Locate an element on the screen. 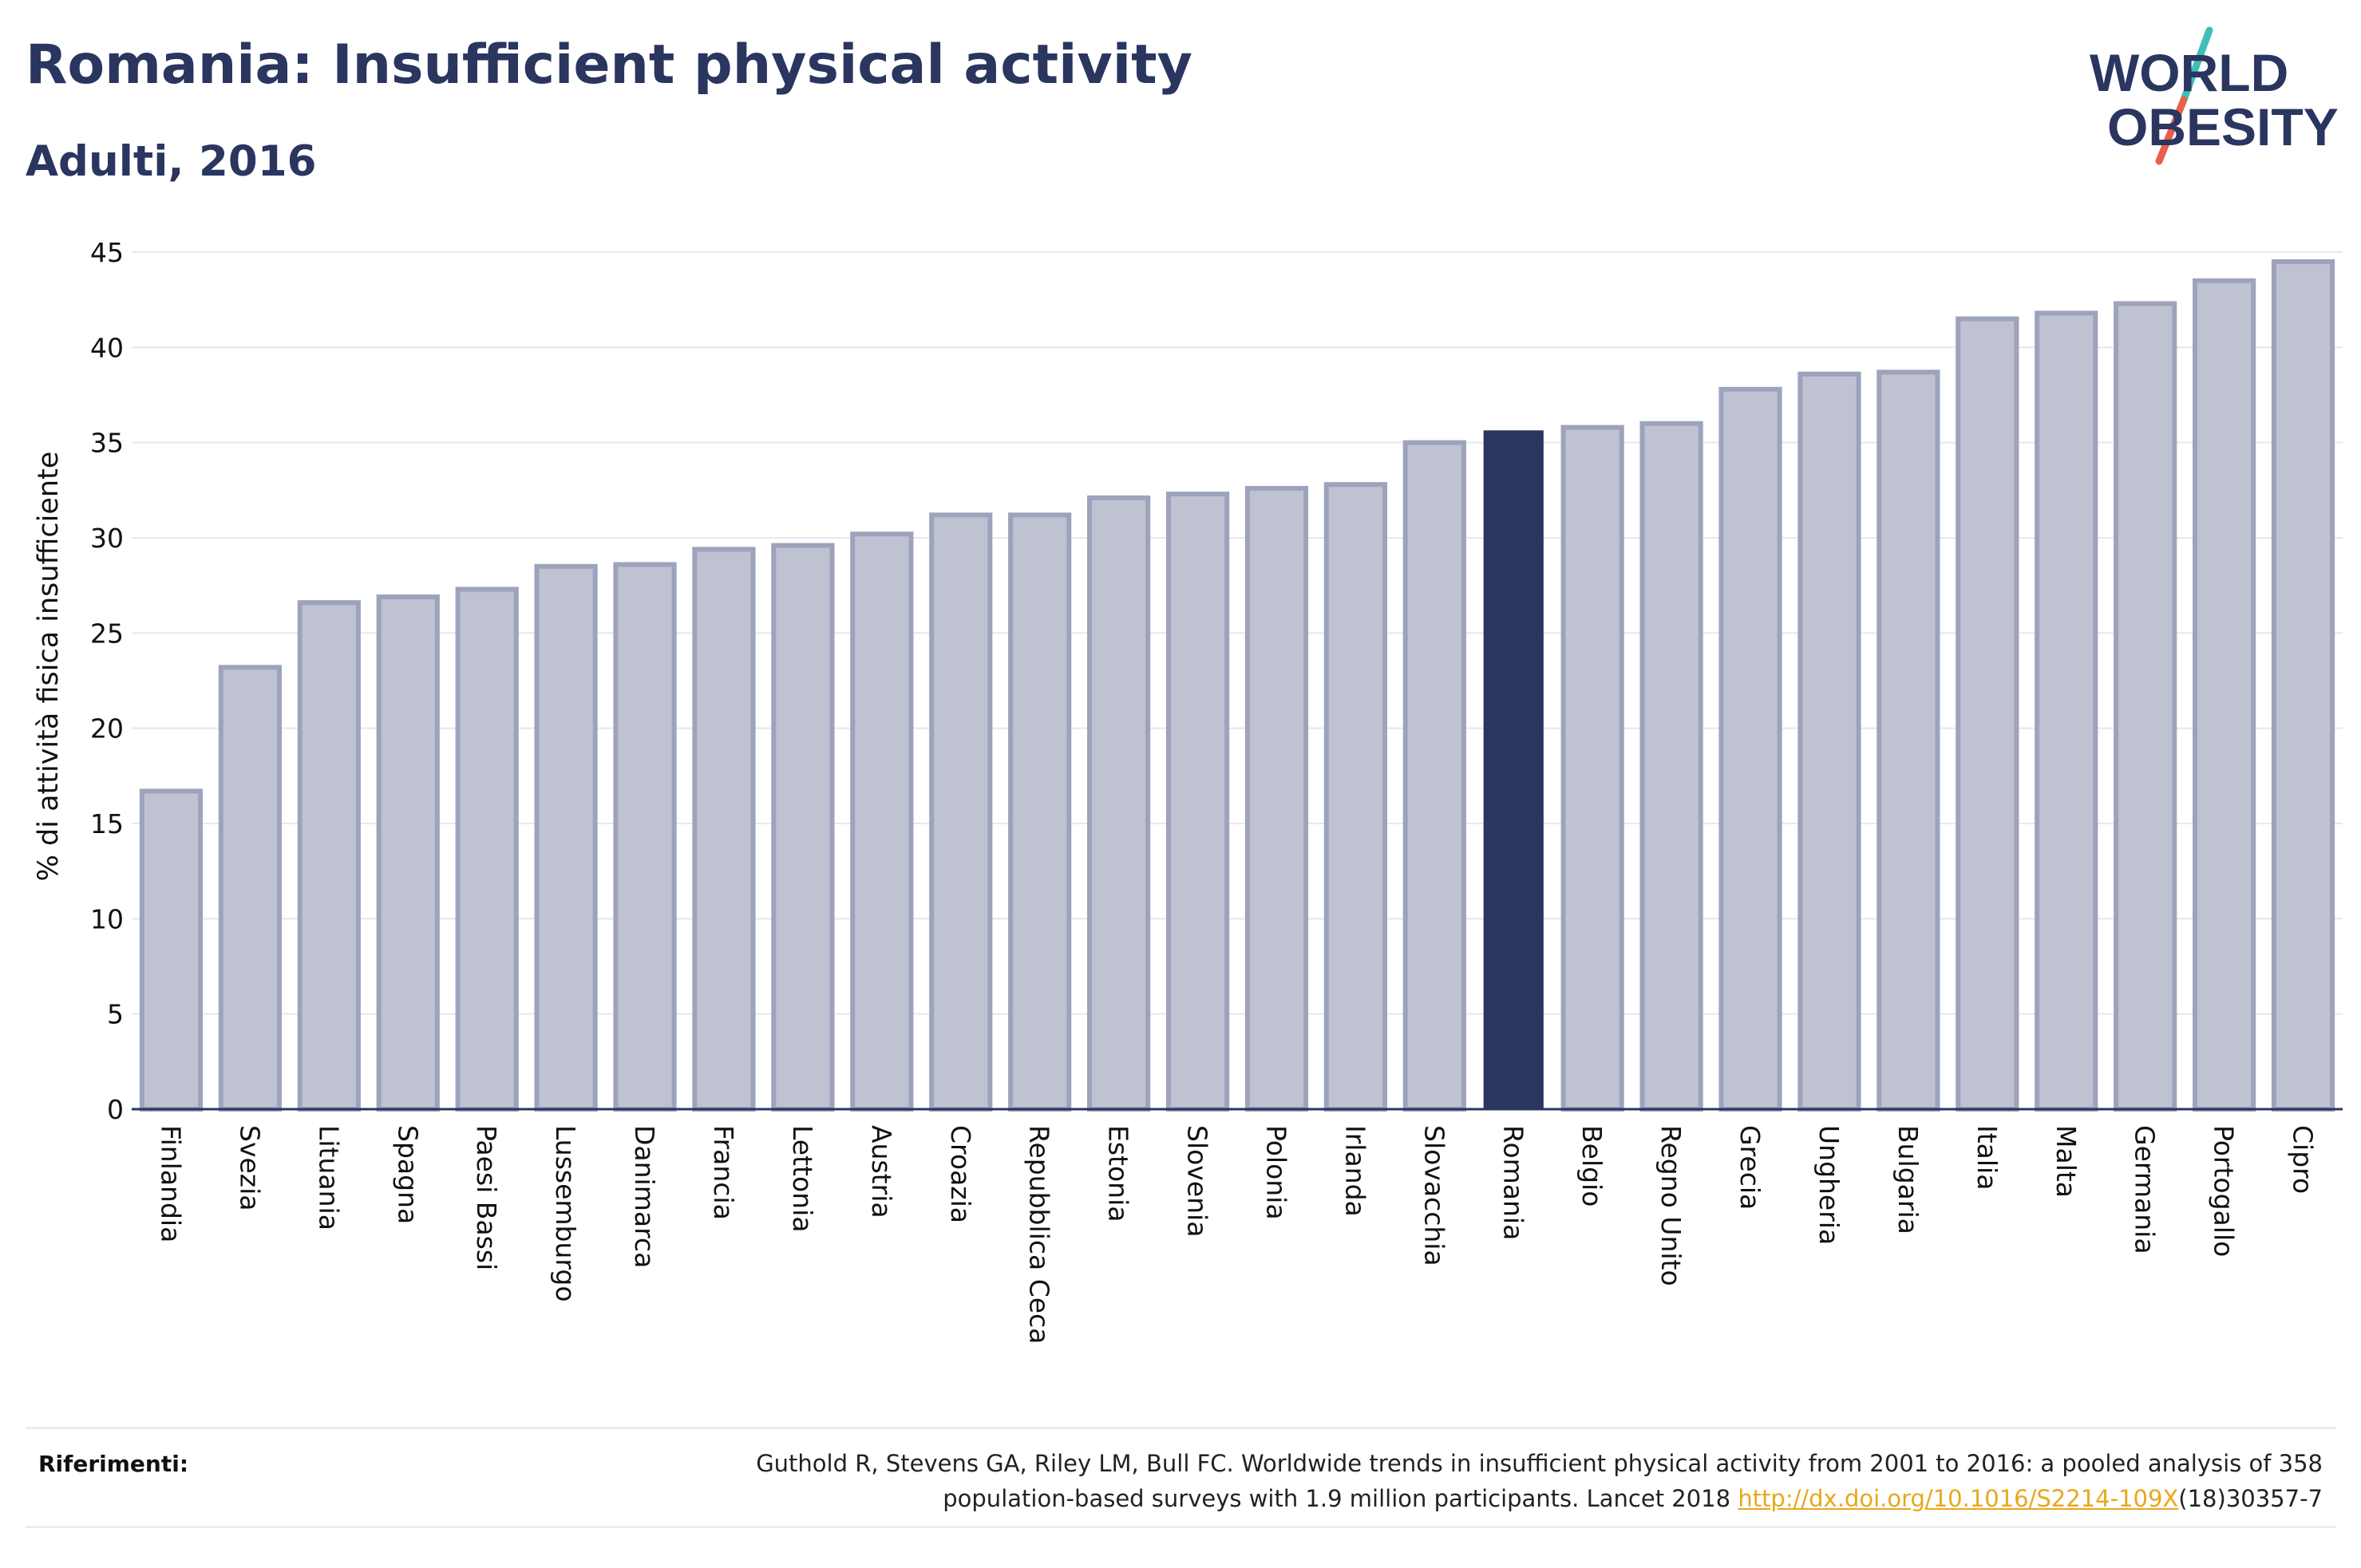 The width and height of the screenshot is (2361, 1568). bar-grecia is located at coordinates (1750, 749).